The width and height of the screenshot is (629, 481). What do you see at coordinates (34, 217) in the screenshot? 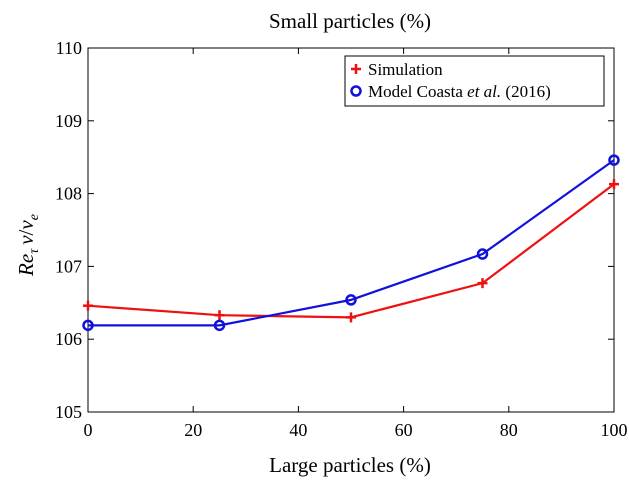
I see `y-axis-title-sub2: e` at bounding box center [34, 217].